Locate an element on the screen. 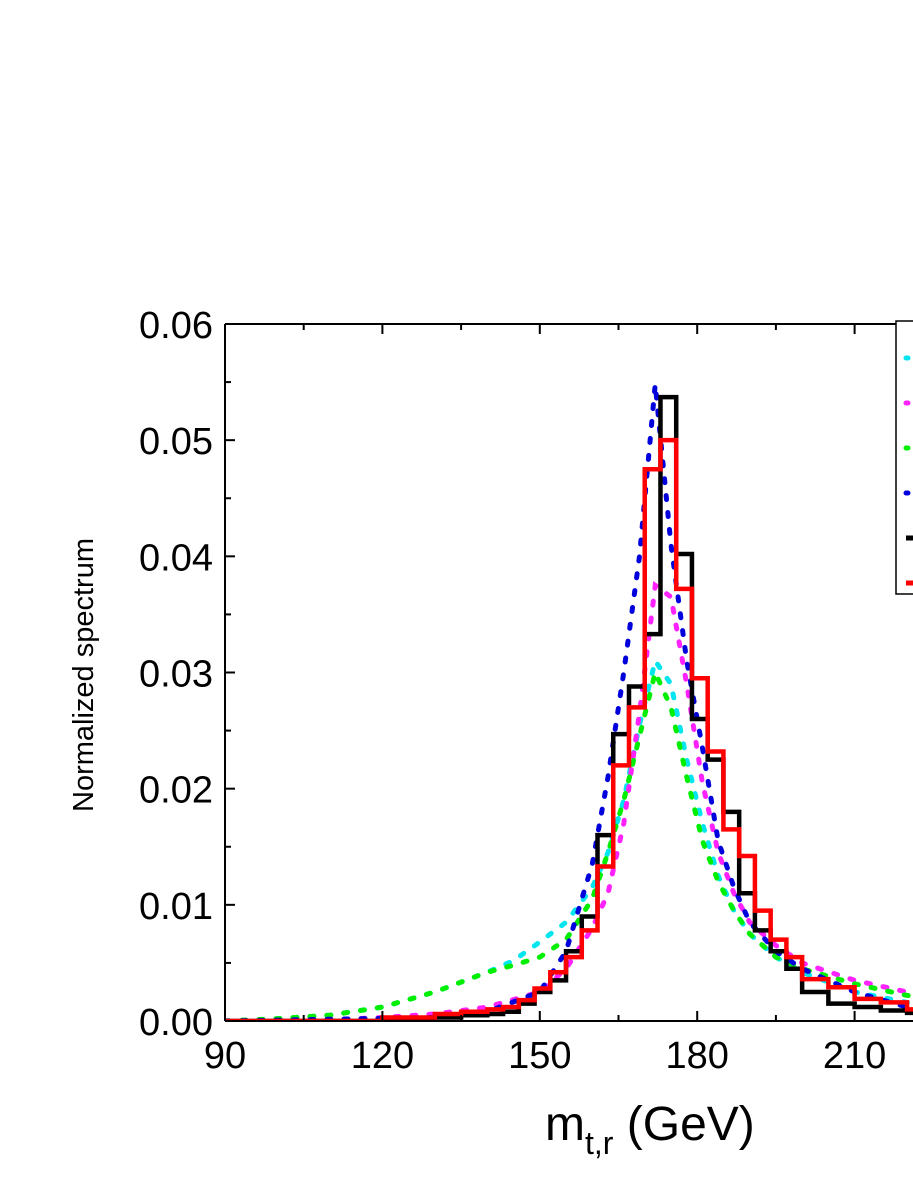 Image resolution: width=913 pixels, height=1182 pixels. legend-box is located at coordinates (904, 457).